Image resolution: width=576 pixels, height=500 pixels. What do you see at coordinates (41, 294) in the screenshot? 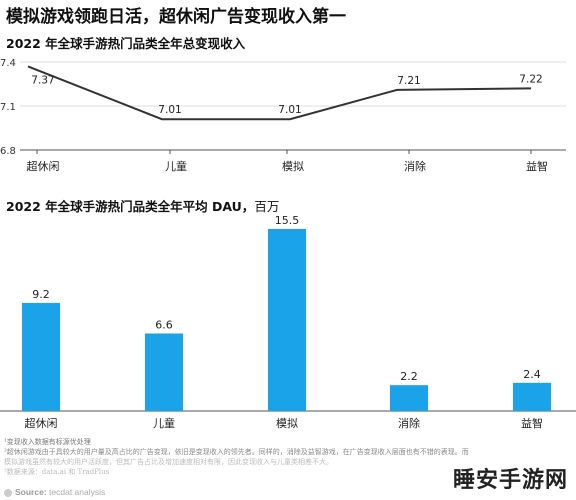
I see `bar-data-label: 9.2` at bounding box center [41, 294].